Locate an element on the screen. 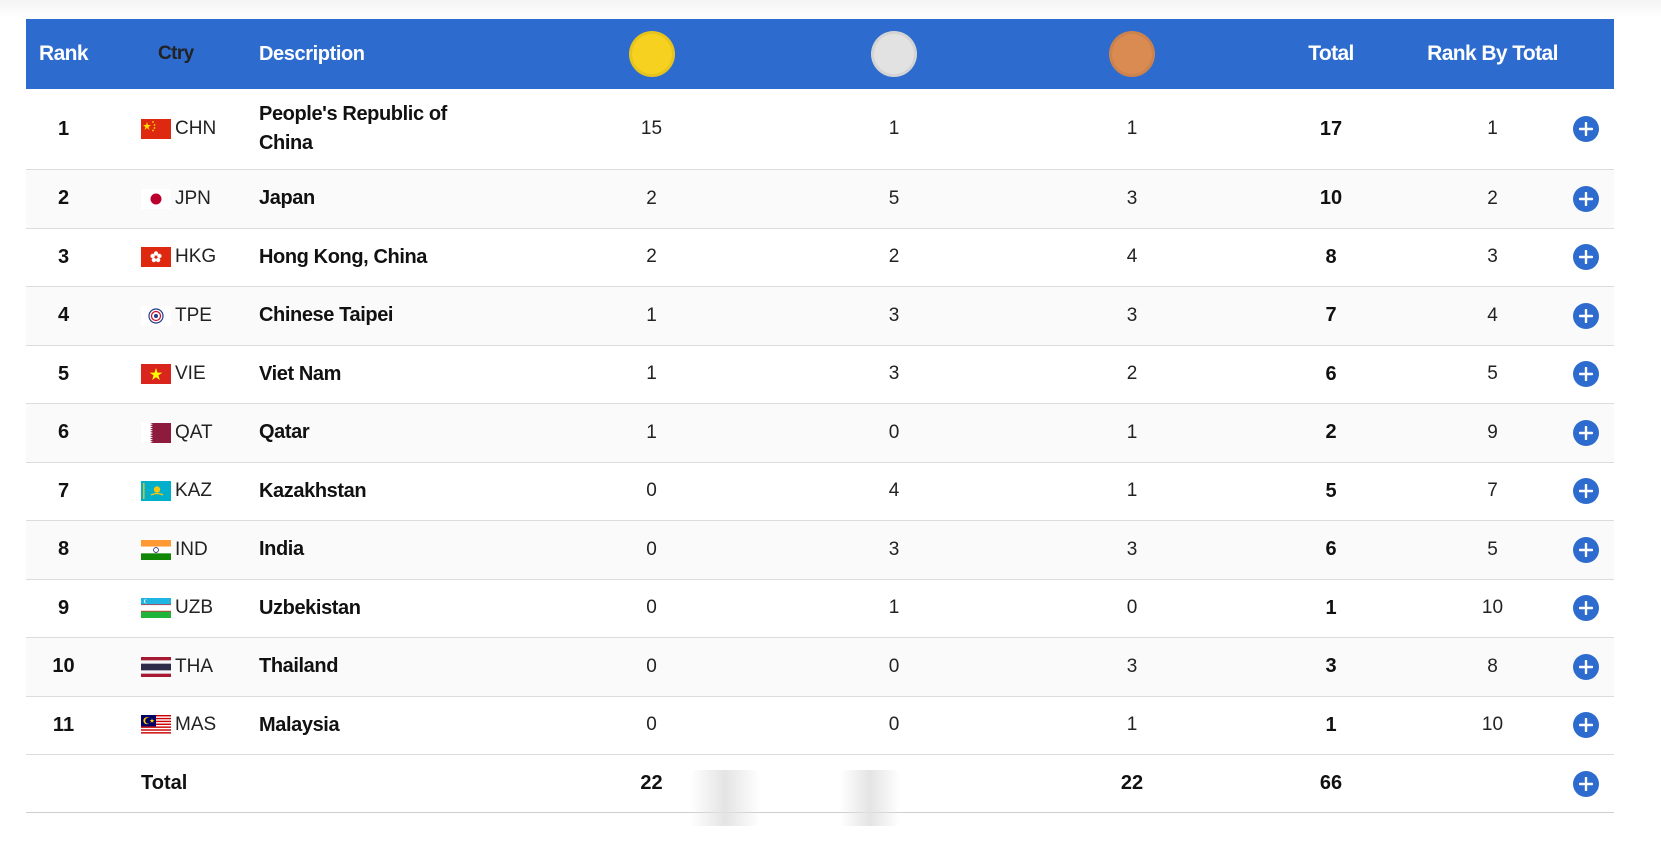  hong-kong-flag-icon is located at coordinates (156, 257).